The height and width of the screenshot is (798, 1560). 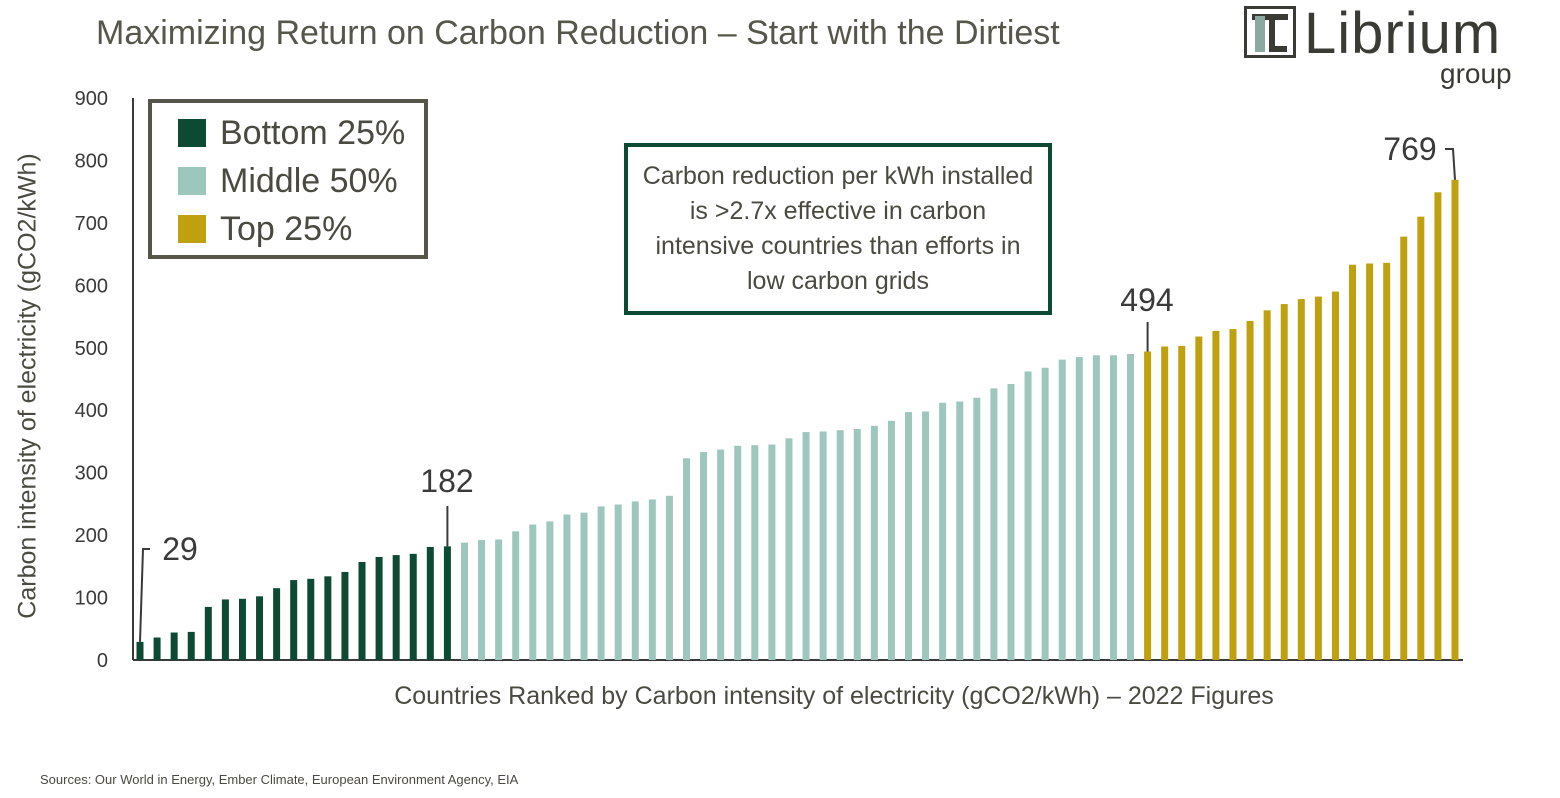 I want to click on y-tick-label: 400, so click(x=91, y=411).